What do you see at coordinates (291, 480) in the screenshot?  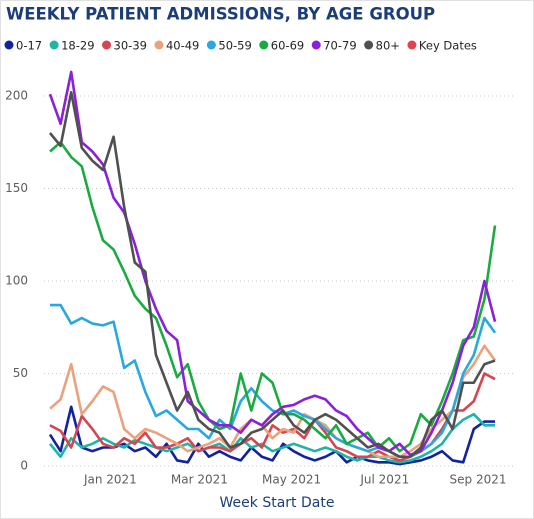 I see `x-tick-label: May 2021` at bounding box center [291, 480].